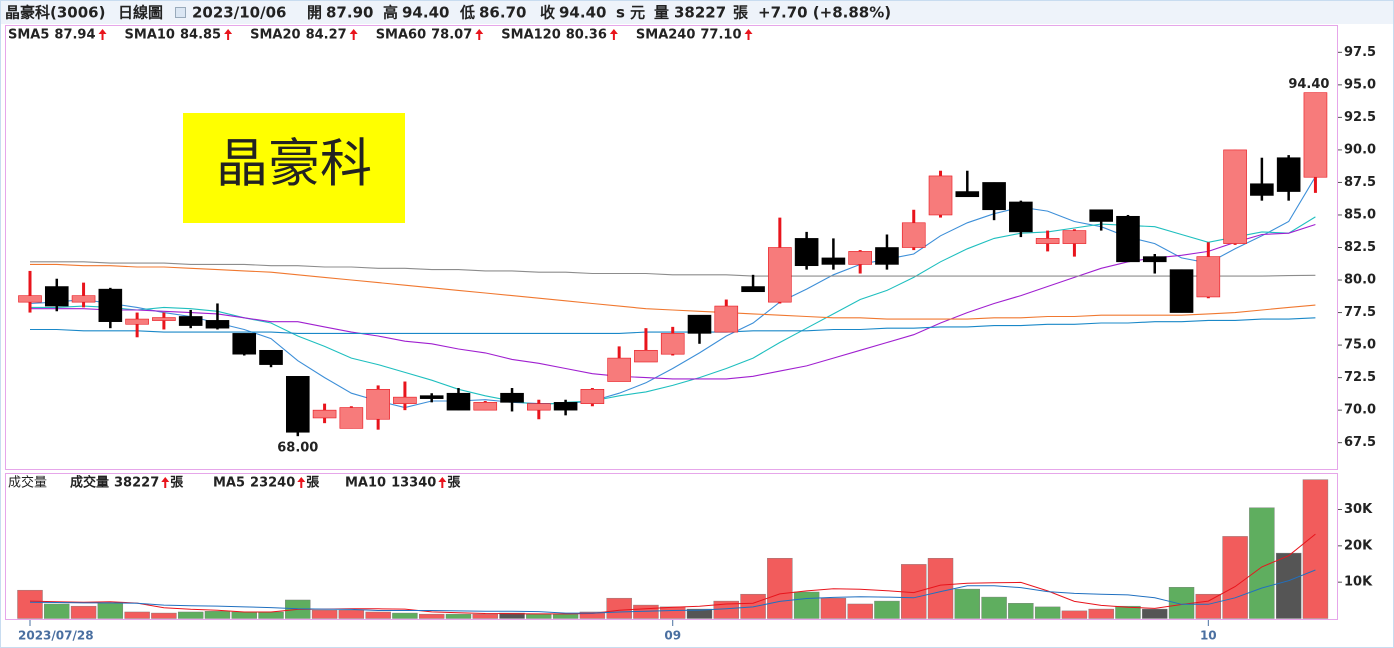 Image resolution: width=1394 pixels, height=648 pixels. I want to click on y-tick-label: 67.5, so click(1360, 442).